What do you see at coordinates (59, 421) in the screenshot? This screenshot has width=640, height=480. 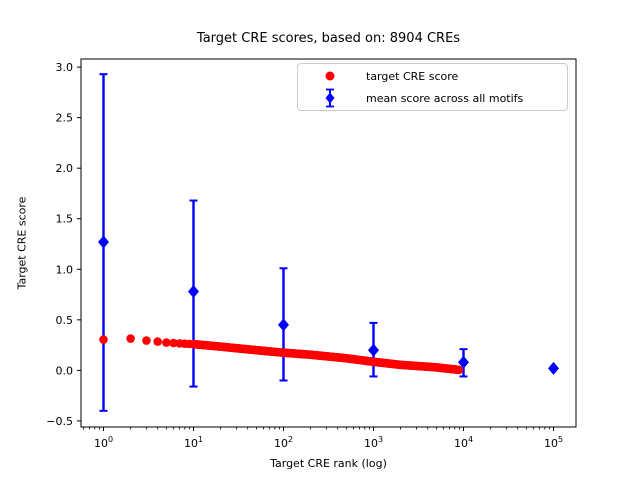 I see `svg-text: −0.5` at bounding box center [59, 421].